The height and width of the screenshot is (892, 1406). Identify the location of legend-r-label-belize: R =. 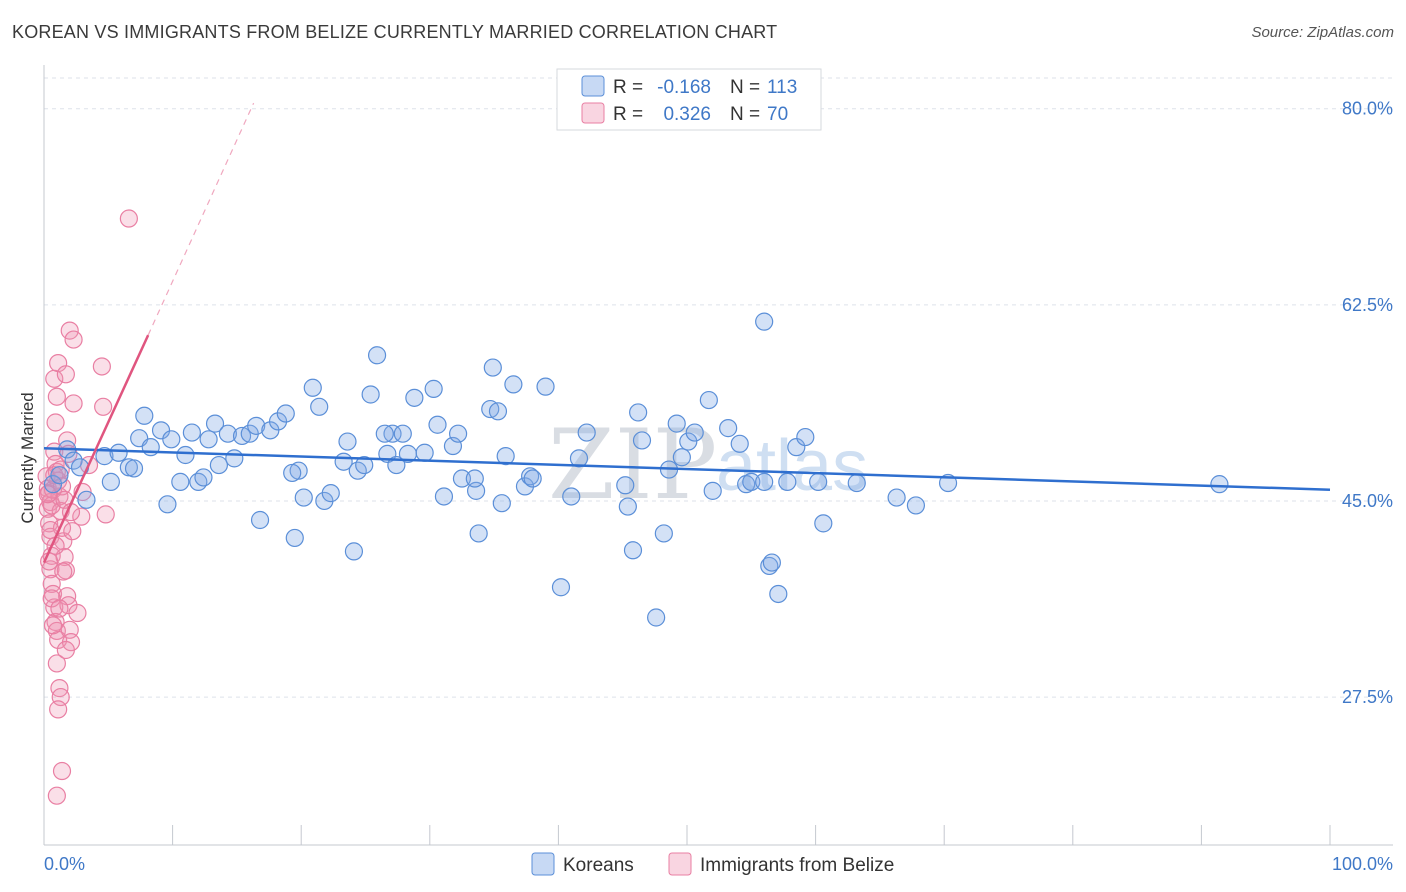
(628, 114).